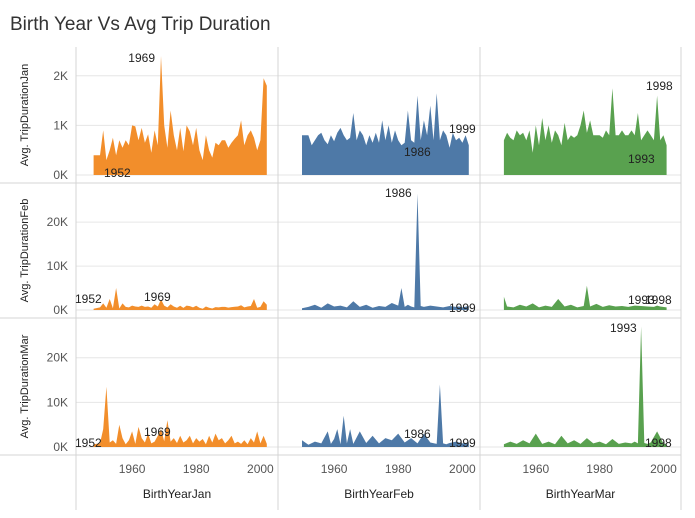 This screenshot has width=695, height=518. I want to click on y-axis-title: Avg. TripDurationJan, so click(25, 115).